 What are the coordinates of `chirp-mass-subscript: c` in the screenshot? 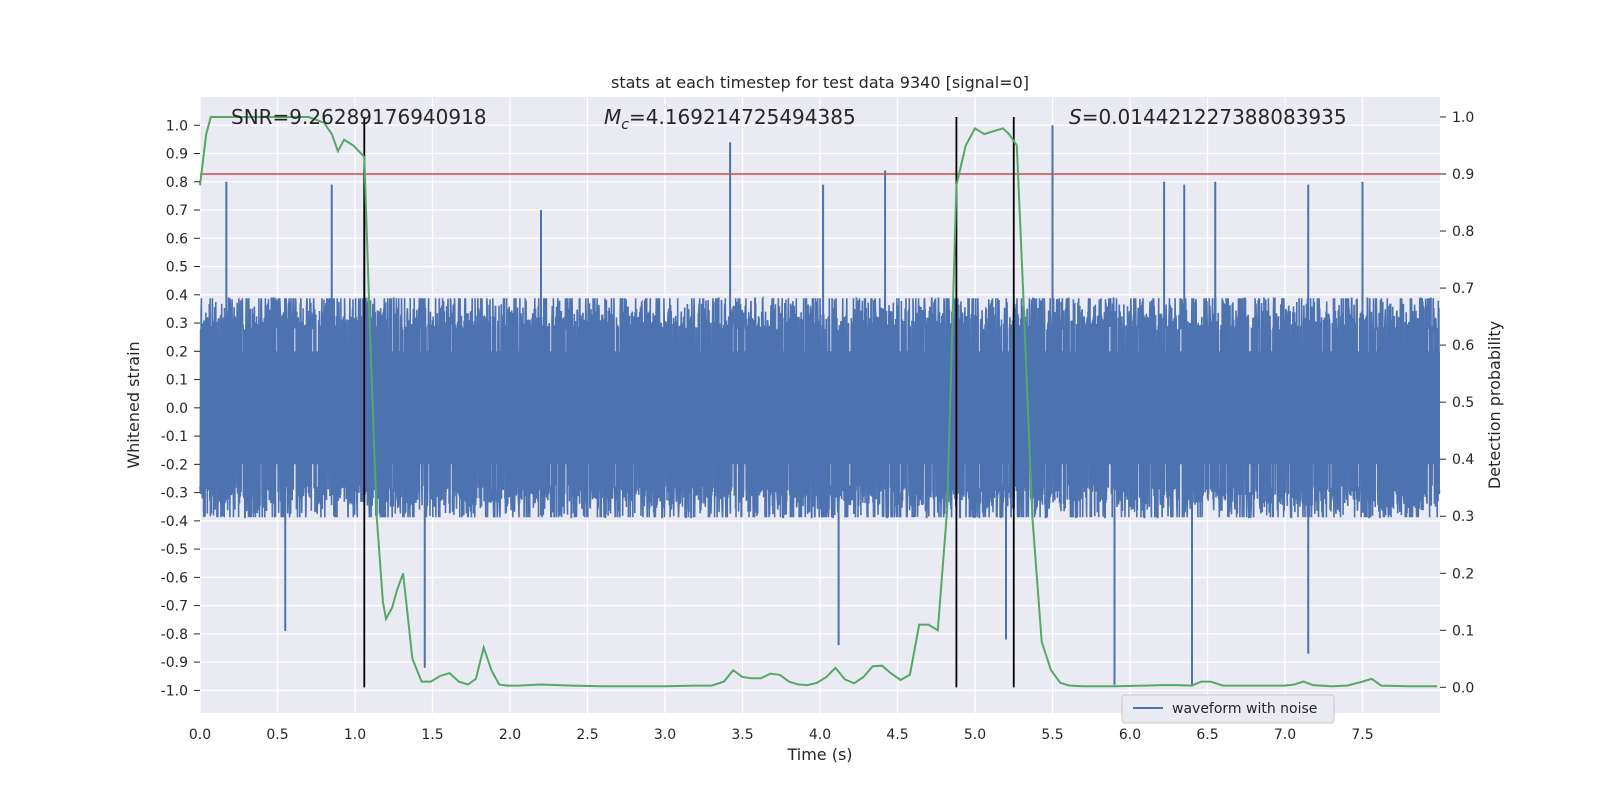 It's located at (625, 125).